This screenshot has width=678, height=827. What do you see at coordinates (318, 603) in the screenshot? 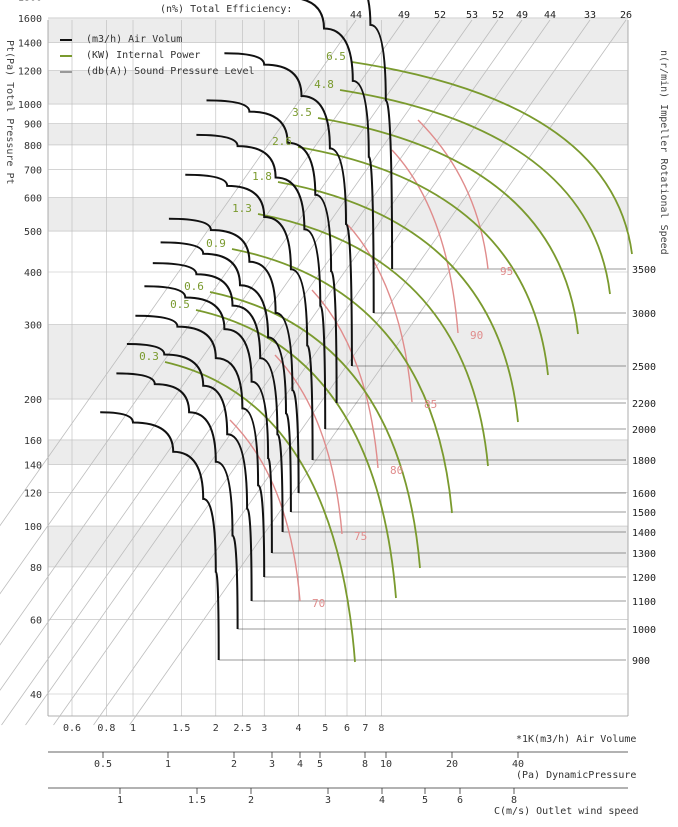
I see `noise-label: 70` at bounding box center [318, 603].